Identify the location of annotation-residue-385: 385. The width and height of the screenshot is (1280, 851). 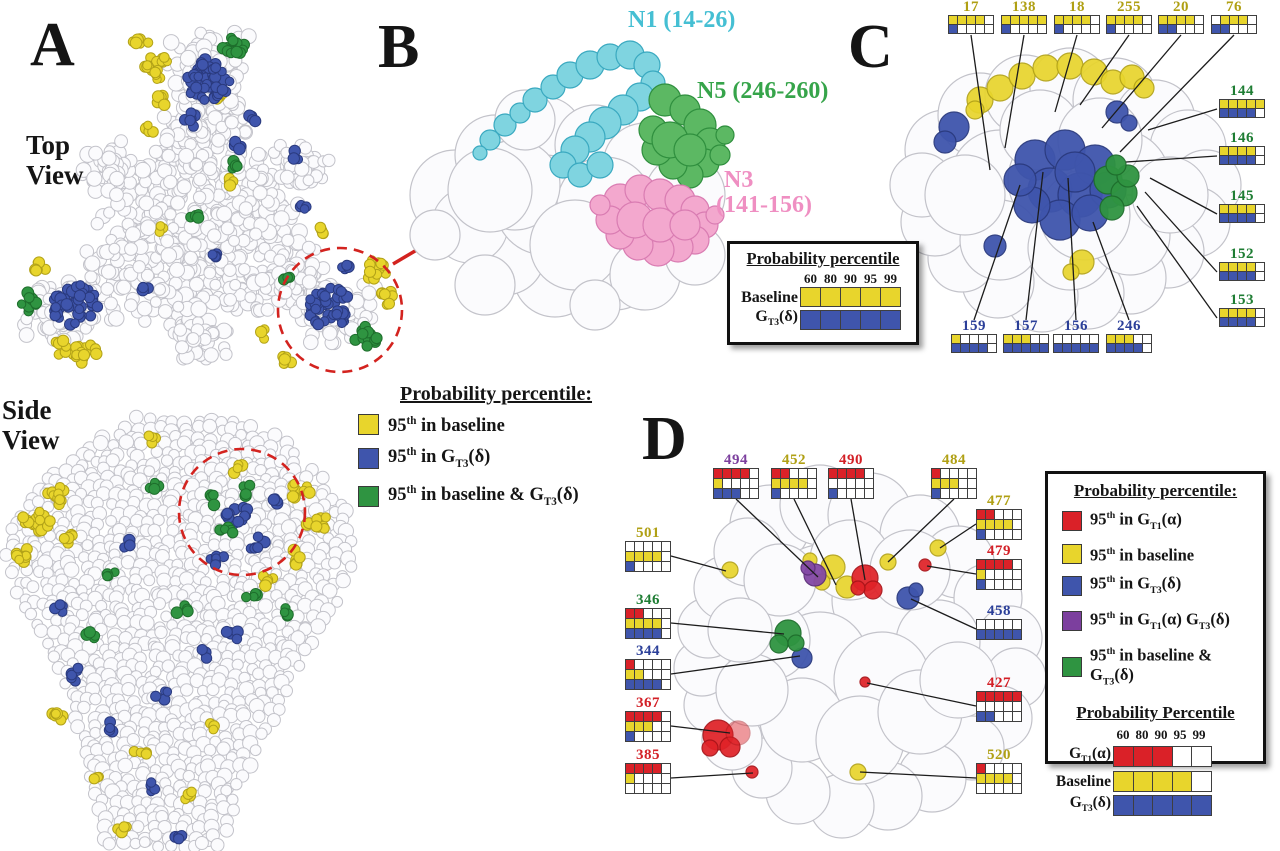
(648, 773).